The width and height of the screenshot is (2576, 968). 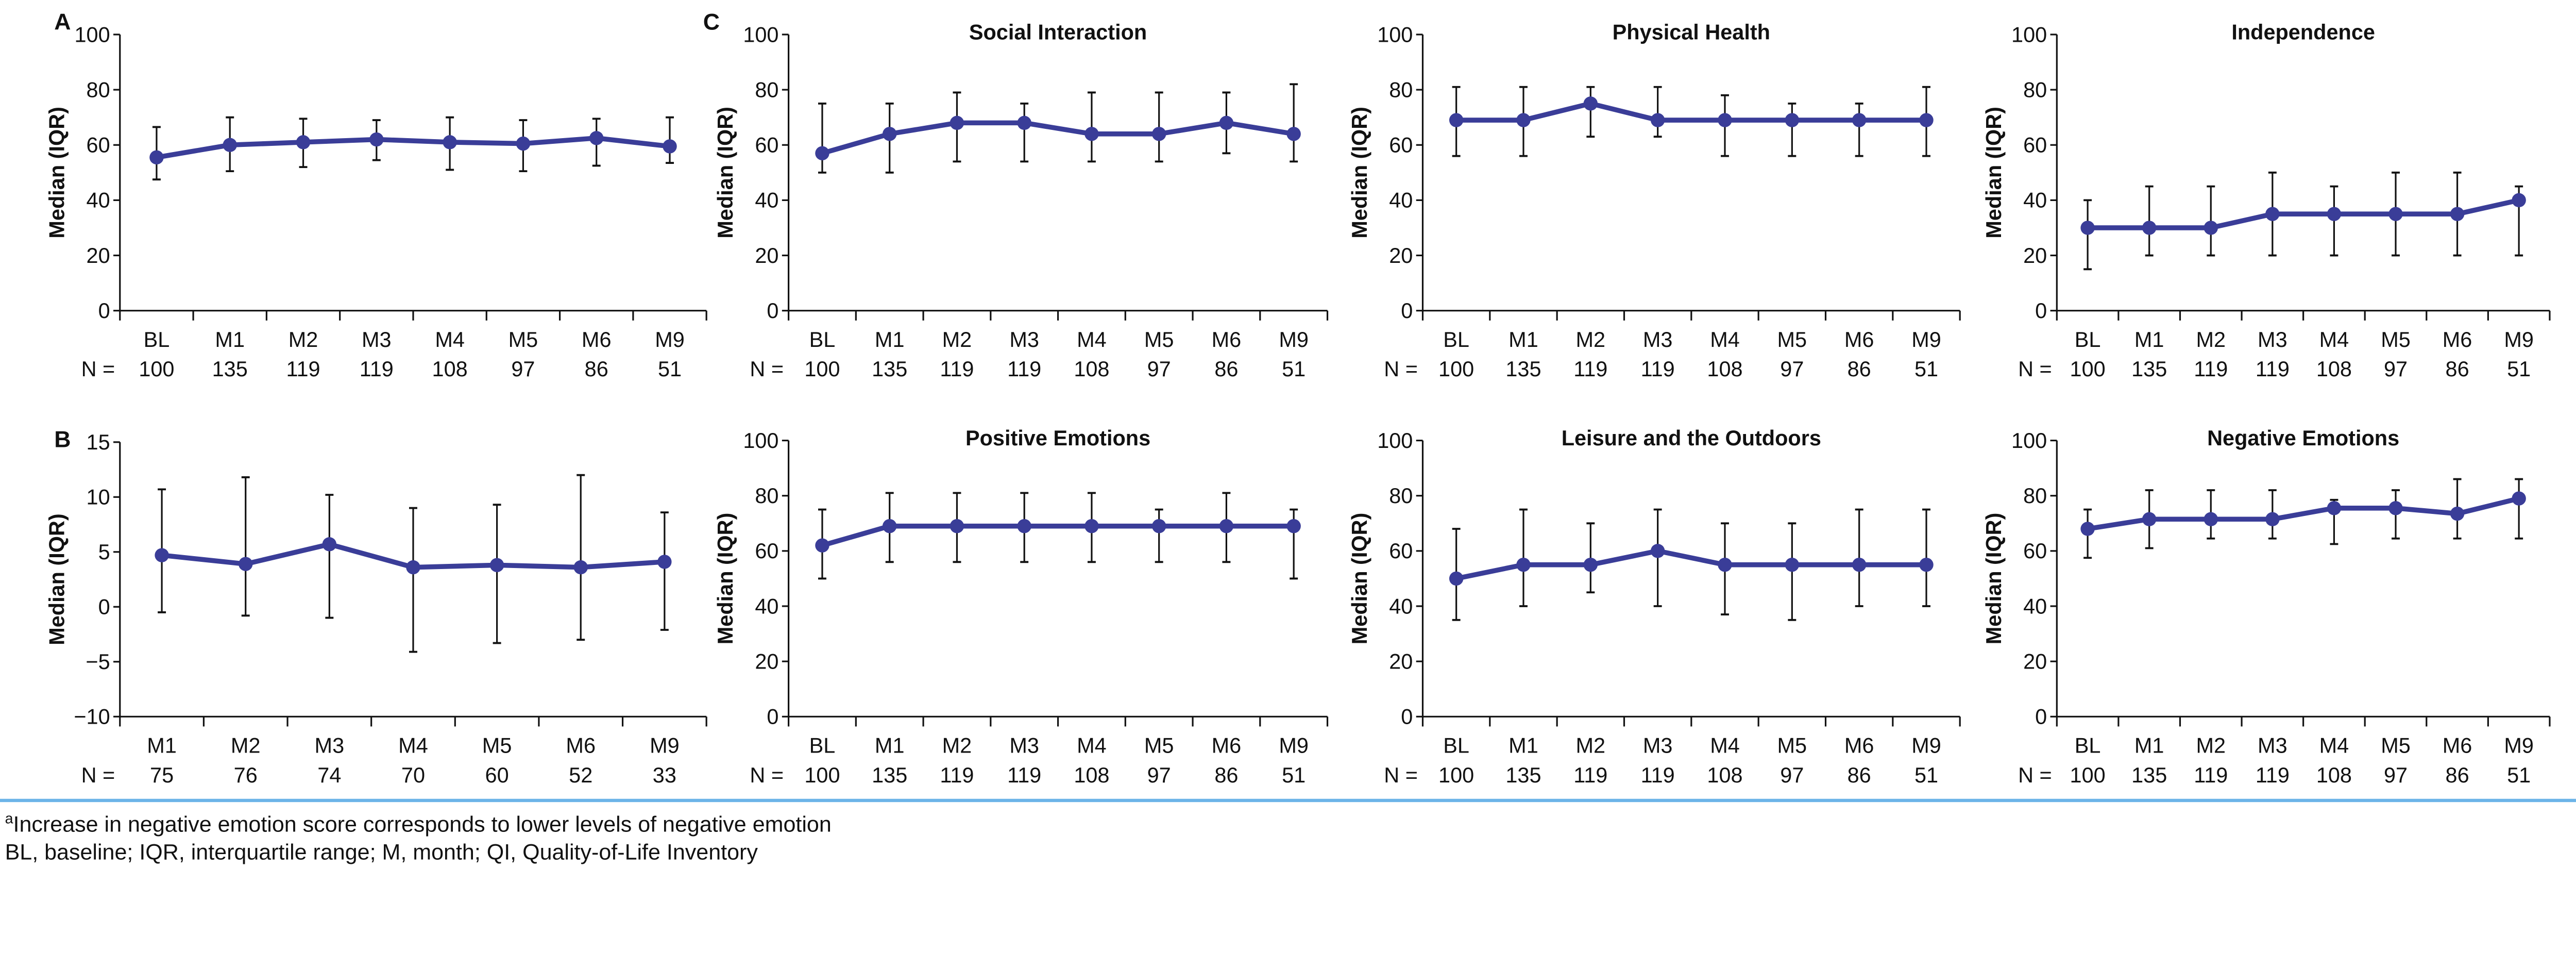 What do you see at coordinates (1691, 32) in the screenshot?
I see `chart-title: Physical Health` at bounding box center [1691, 32].